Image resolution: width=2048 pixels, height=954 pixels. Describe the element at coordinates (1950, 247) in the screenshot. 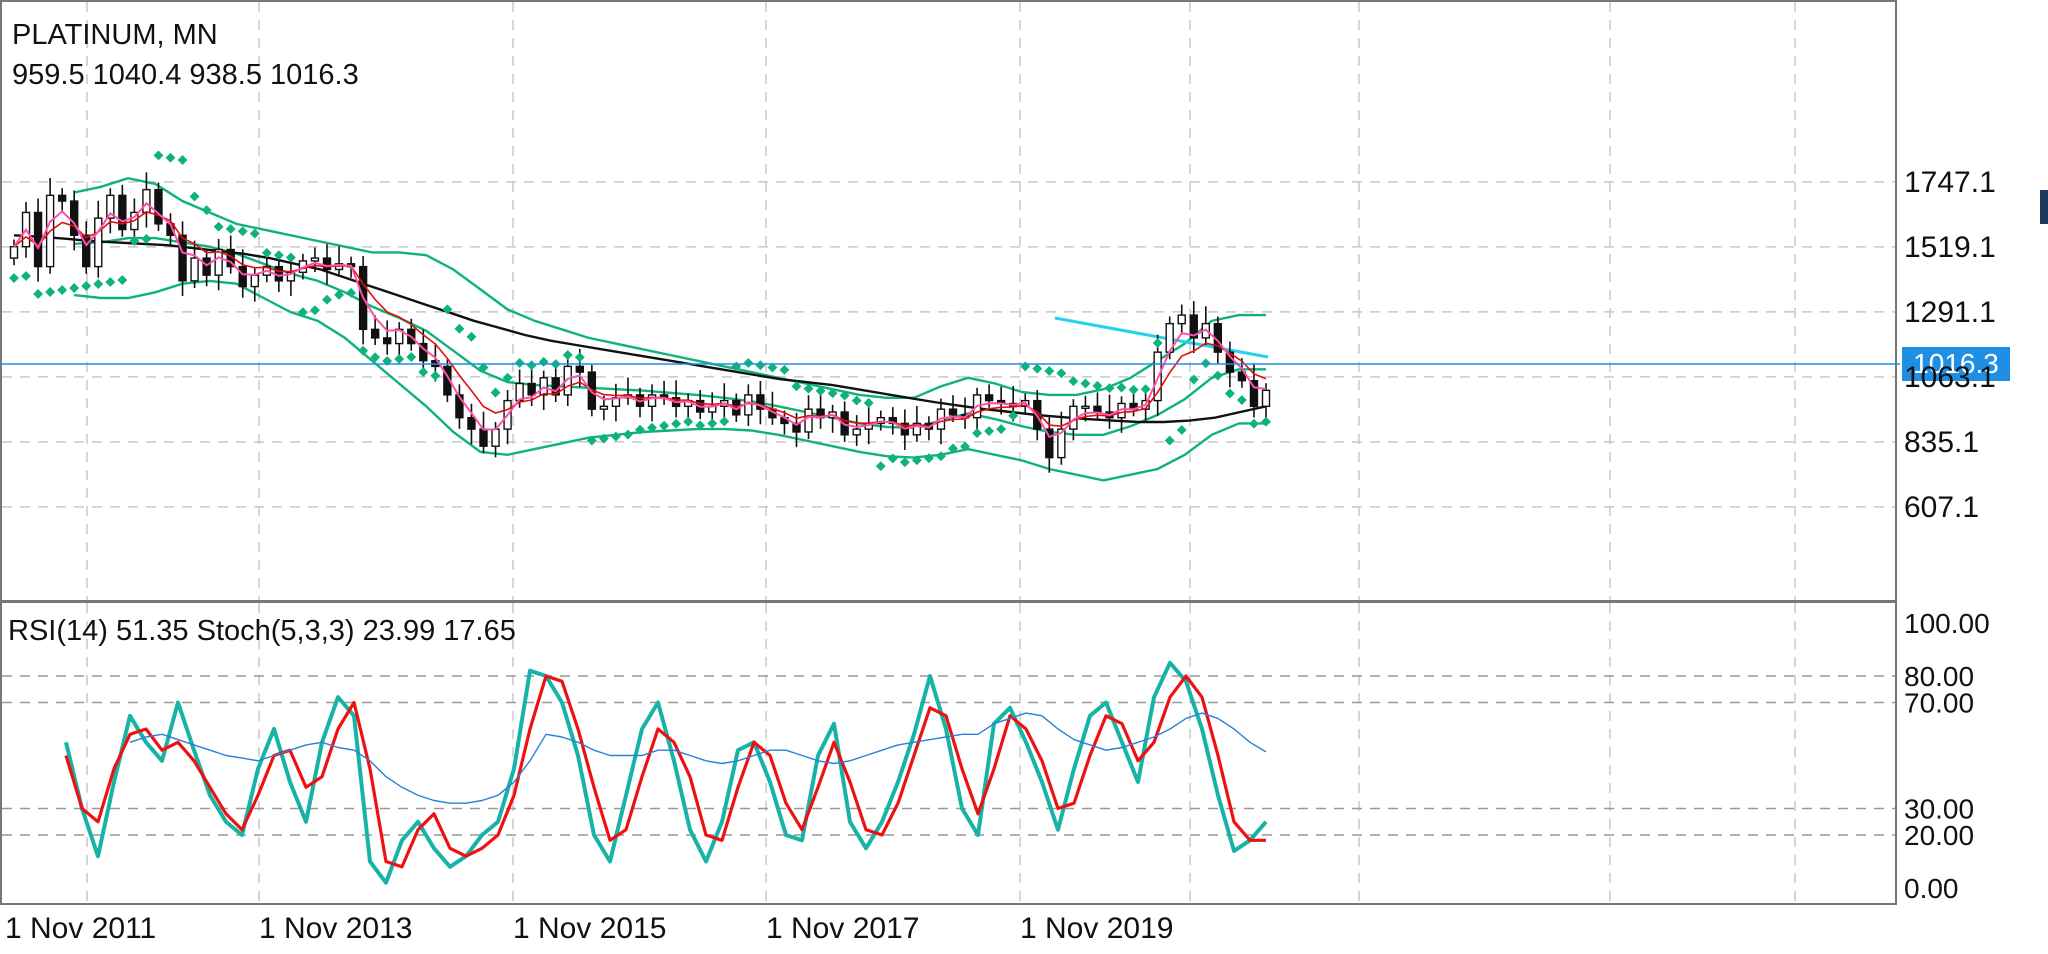

I see `price-tick-label: 1519.1` at that location.